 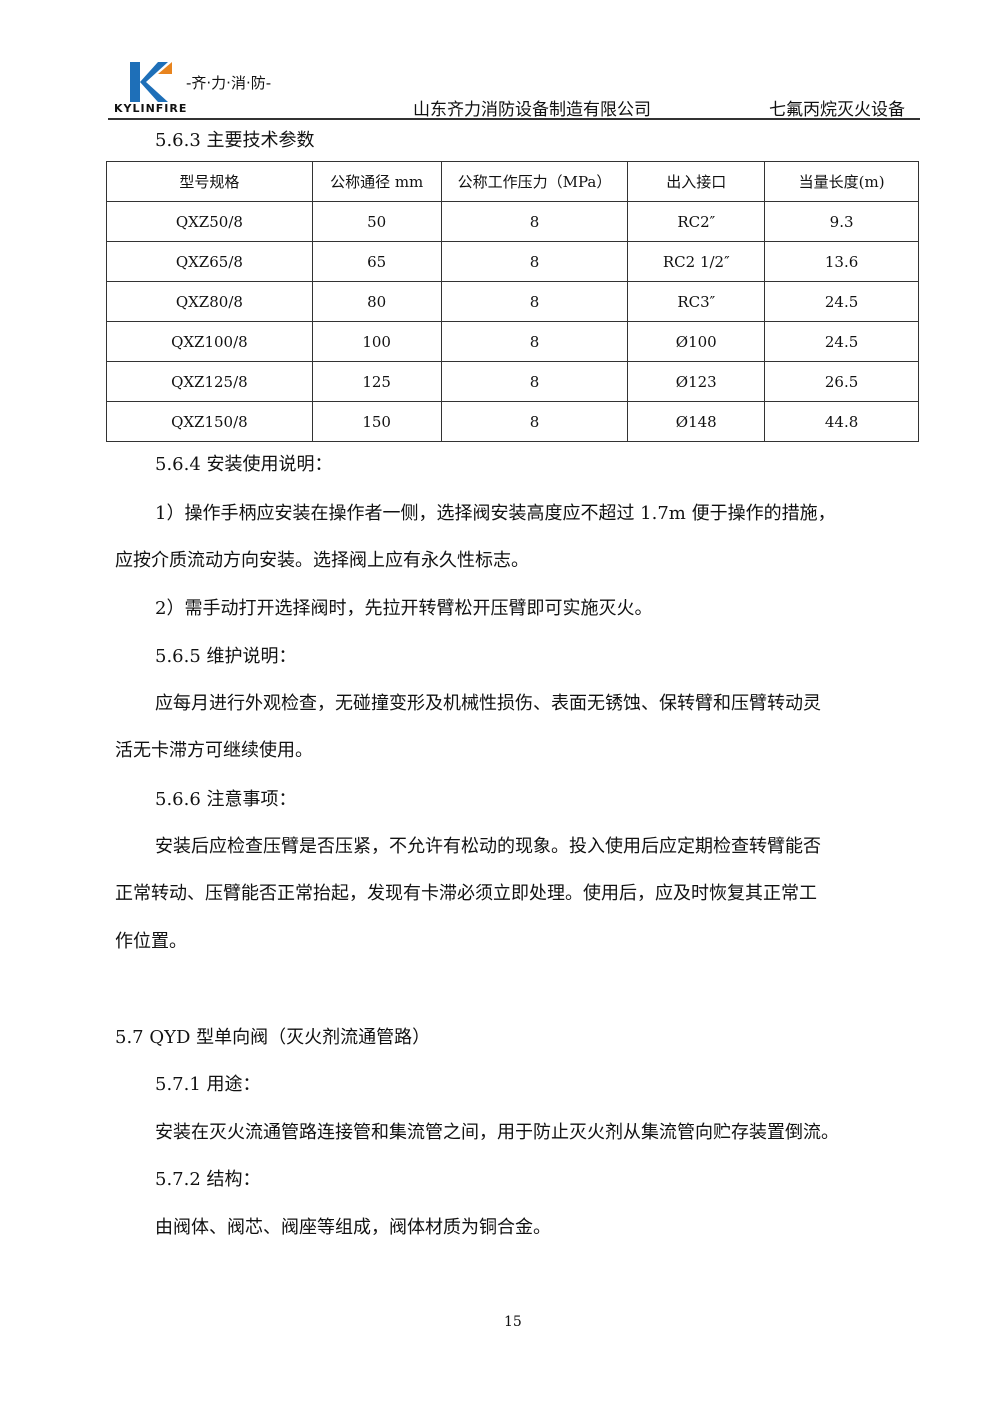 What do you see at coordinates (214, 750) in the screenshot?
I see `paragraph-line: 活无卡滞方可继续使用。` at bounding box center [214, 750].